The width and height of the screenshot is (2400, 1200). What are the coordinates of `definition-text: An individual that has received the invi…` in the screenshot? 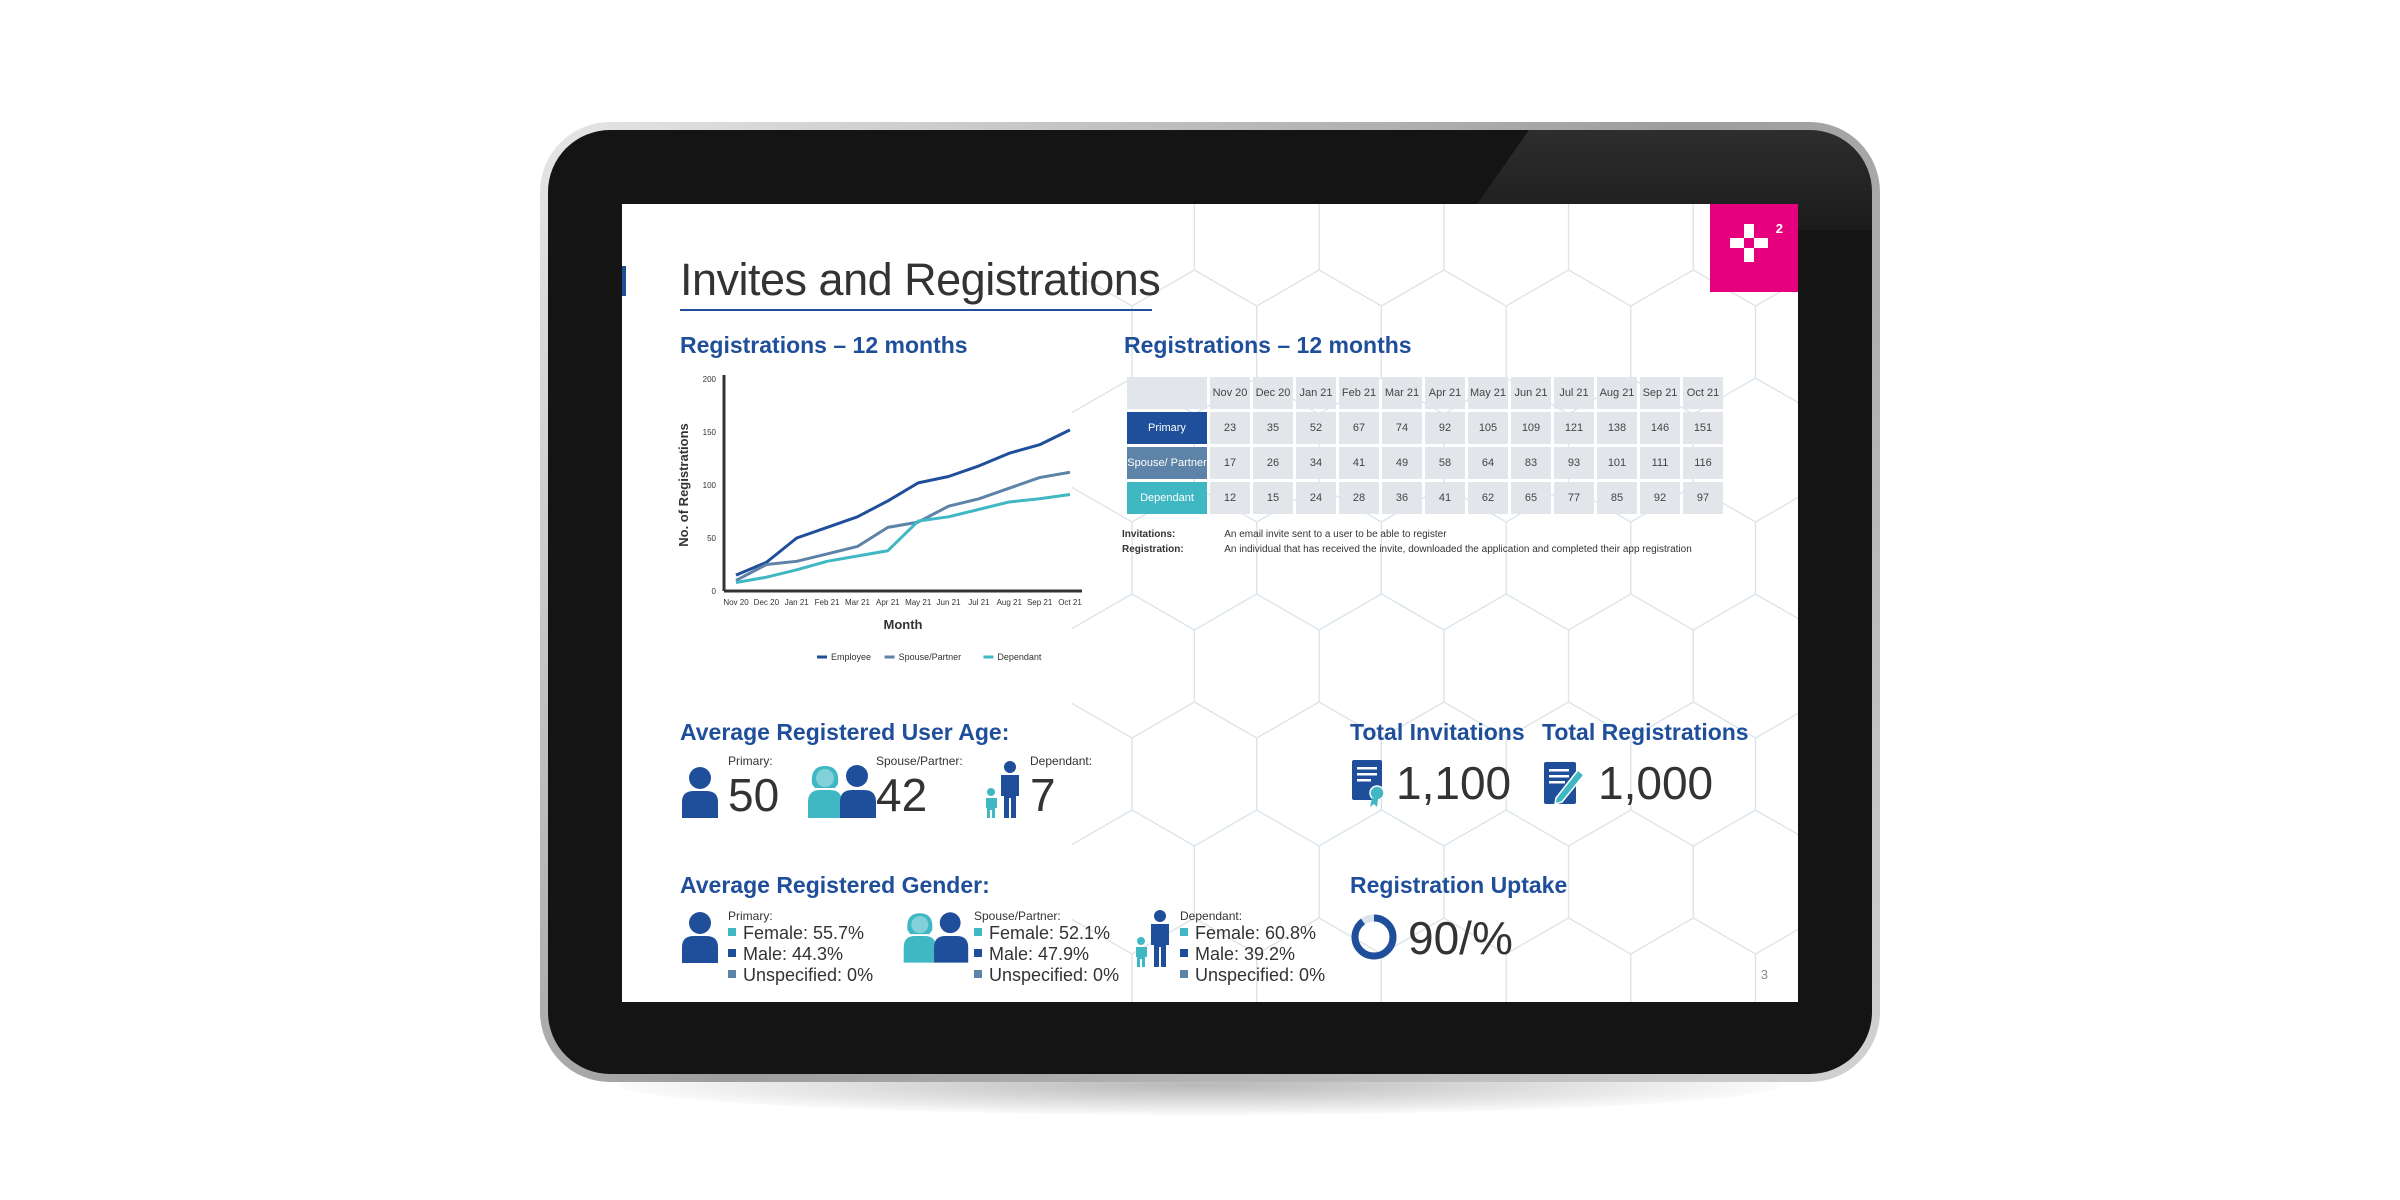 It's located at (1458, 549).